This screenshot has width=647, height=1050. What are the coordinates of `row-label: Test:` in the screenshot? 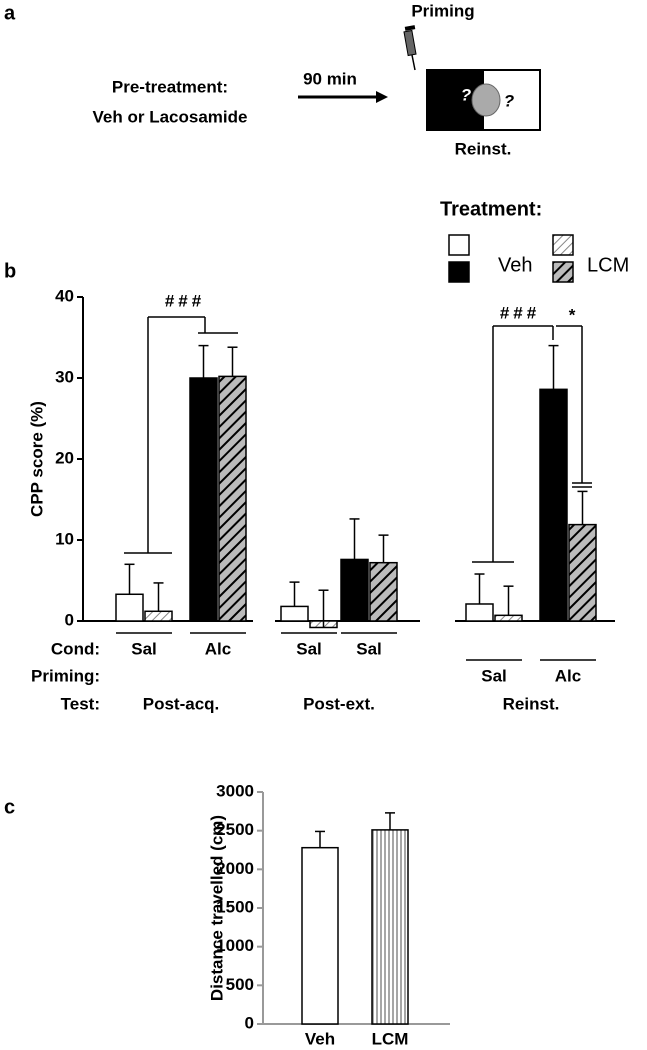 It's located at (80, 703).